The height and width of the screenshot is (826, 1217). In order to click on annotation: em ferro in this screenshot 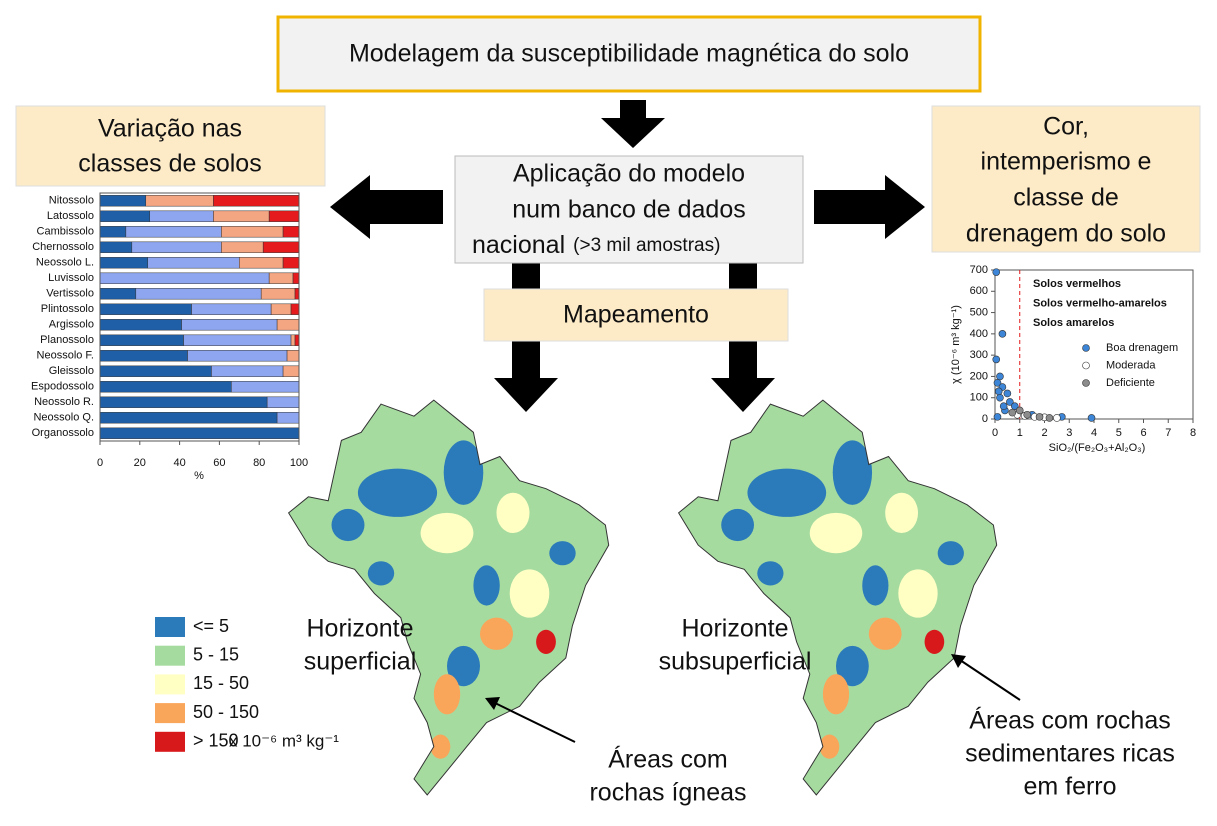, I will do `click(1069, 787)`.